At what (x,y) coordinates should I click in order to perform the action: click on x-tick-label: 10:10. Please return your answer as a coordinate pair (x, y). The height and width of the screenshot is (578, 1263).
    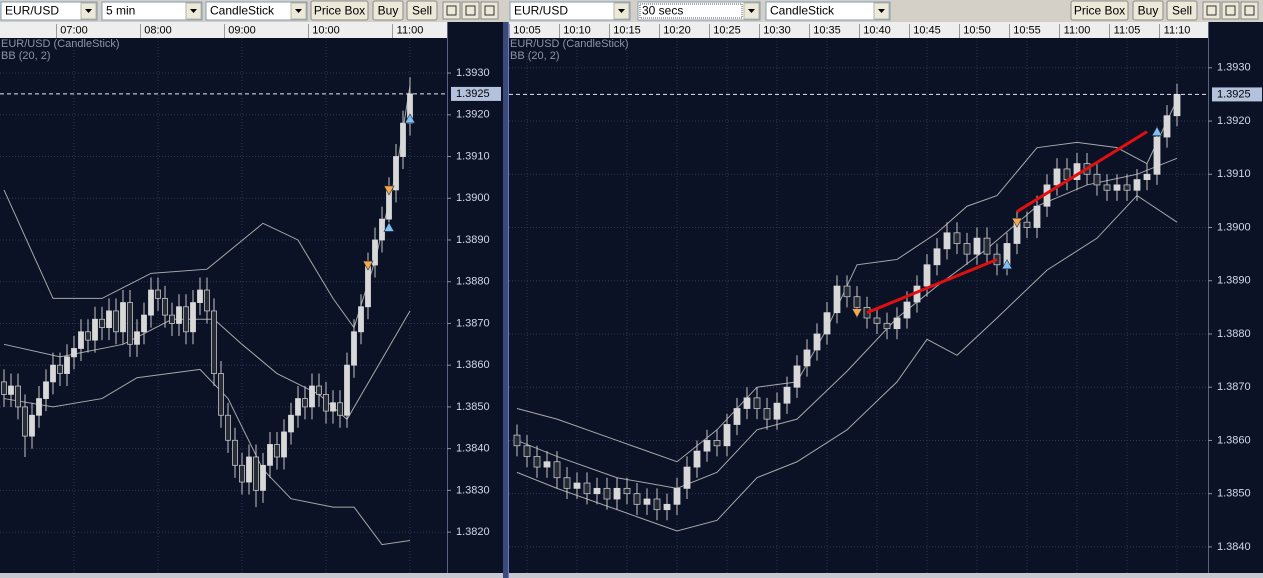
    Looking at the image, I should click on (577, 30).